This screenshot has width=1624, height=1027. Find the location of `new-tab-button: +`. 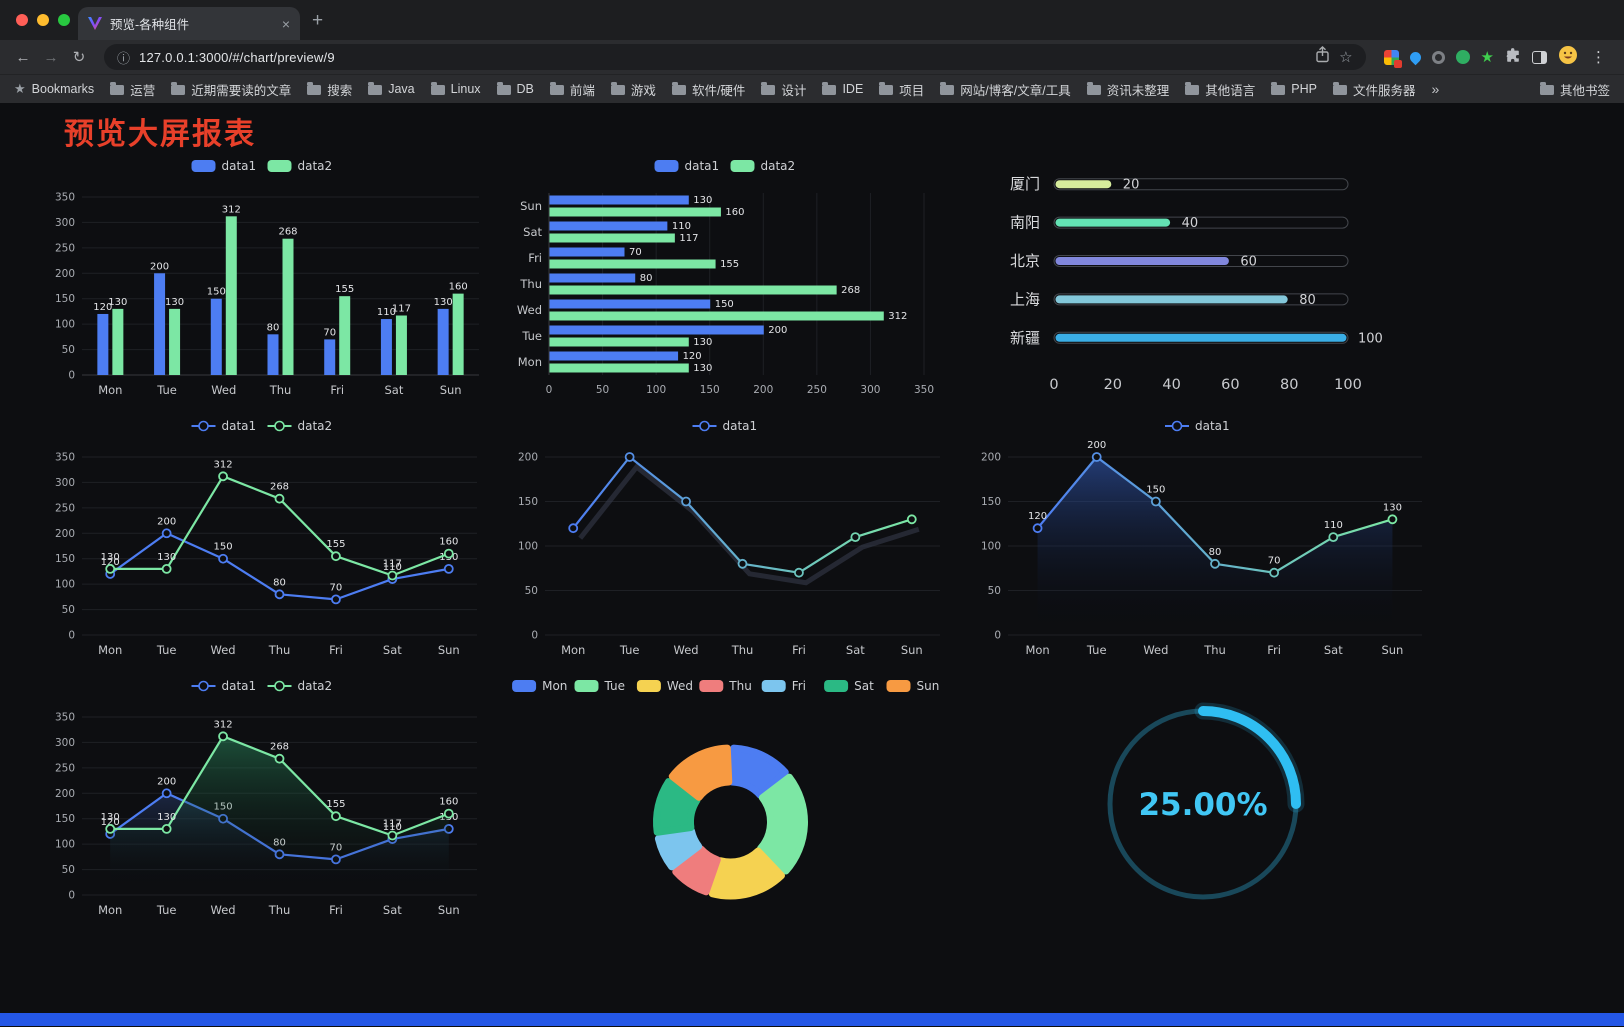

new-tab-button: + is located at coordinates (318, 20).